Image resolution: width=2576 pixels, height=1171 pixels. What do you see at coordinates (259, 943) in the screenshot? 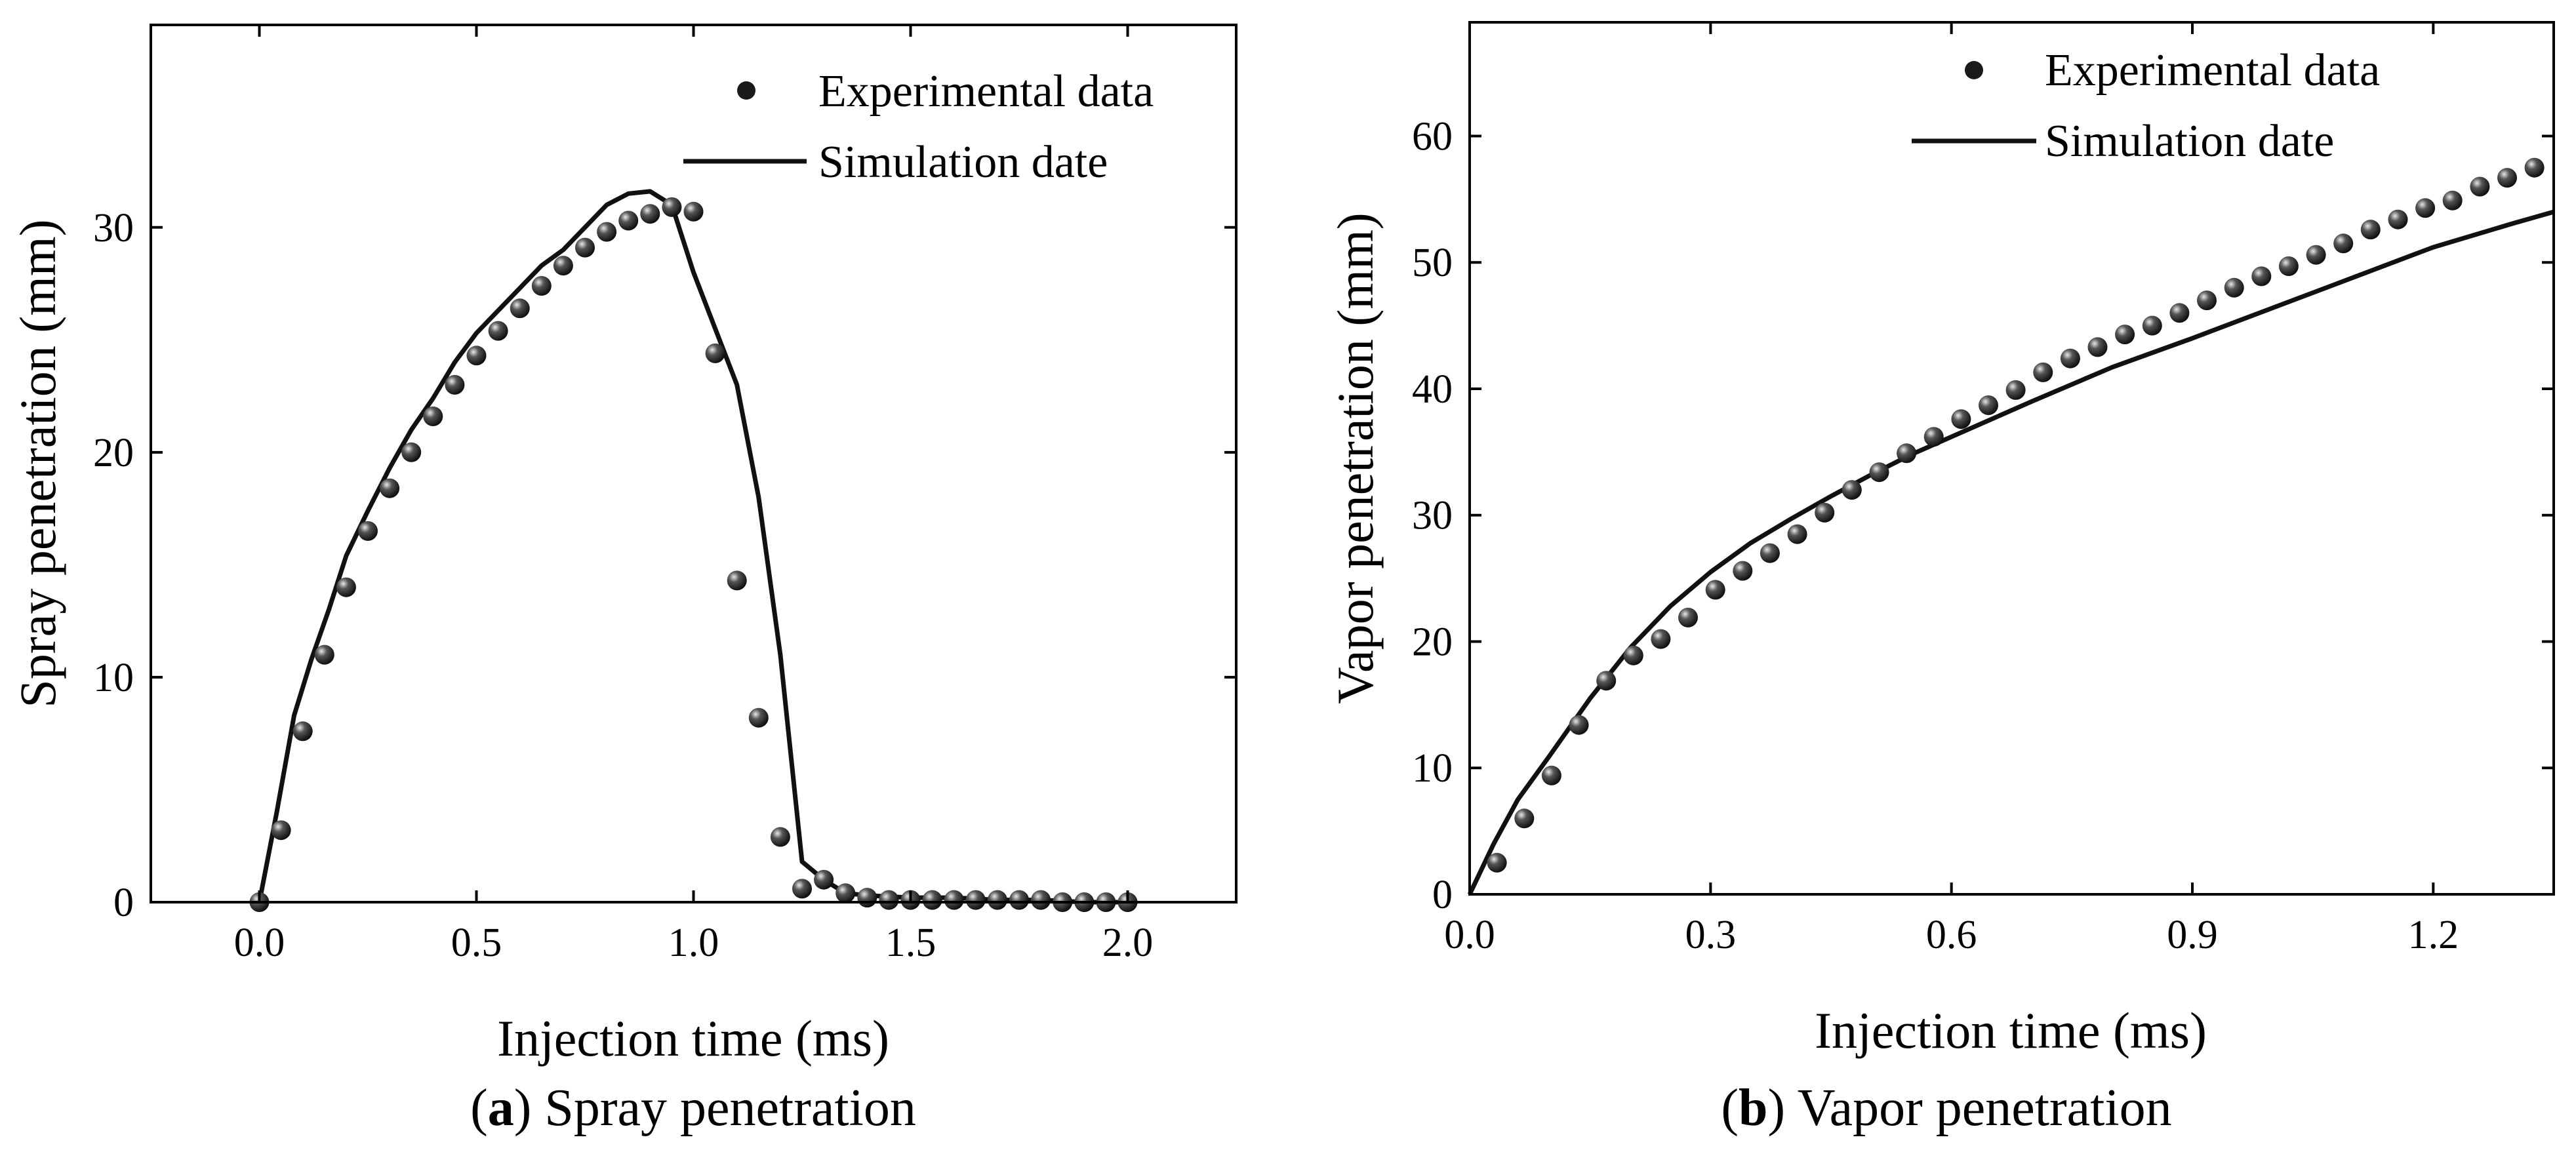
I see `spray-x-tick-label: 0.0` at bounding box center [259, 943].